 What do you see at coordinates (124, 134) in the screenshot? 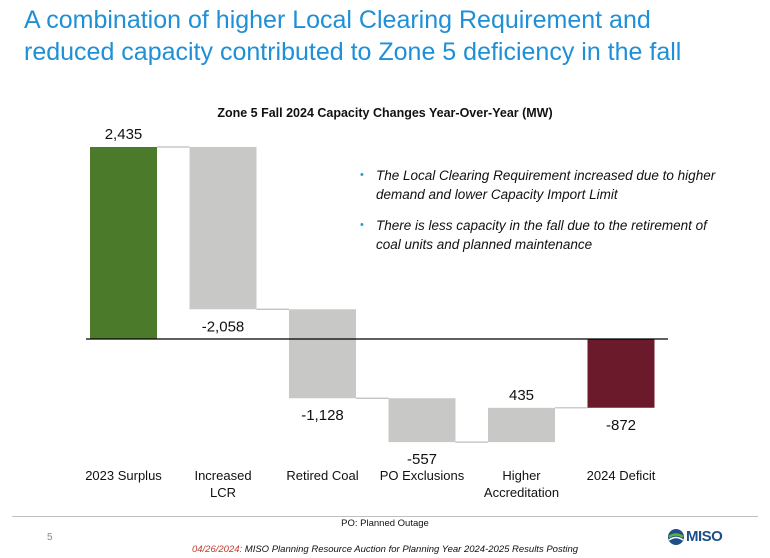
I see `data-label-0: 2,435` at bounding box center [124, 134].